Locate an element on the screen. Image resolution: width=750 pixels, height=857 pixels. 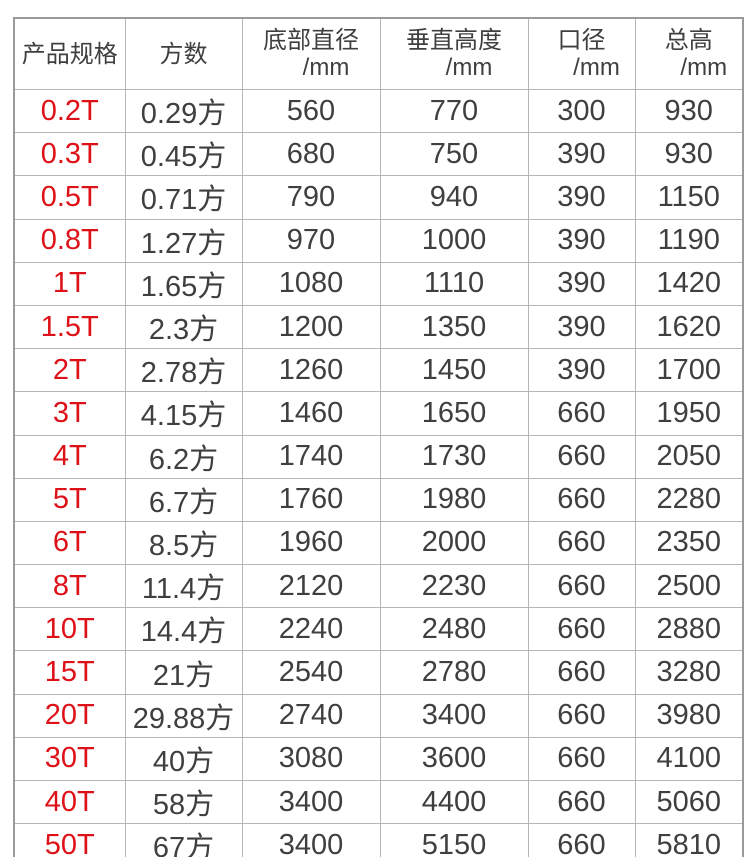
table-row: 0.2T 0.29方 560 770 300 930 is located at coordinates (378, 111).